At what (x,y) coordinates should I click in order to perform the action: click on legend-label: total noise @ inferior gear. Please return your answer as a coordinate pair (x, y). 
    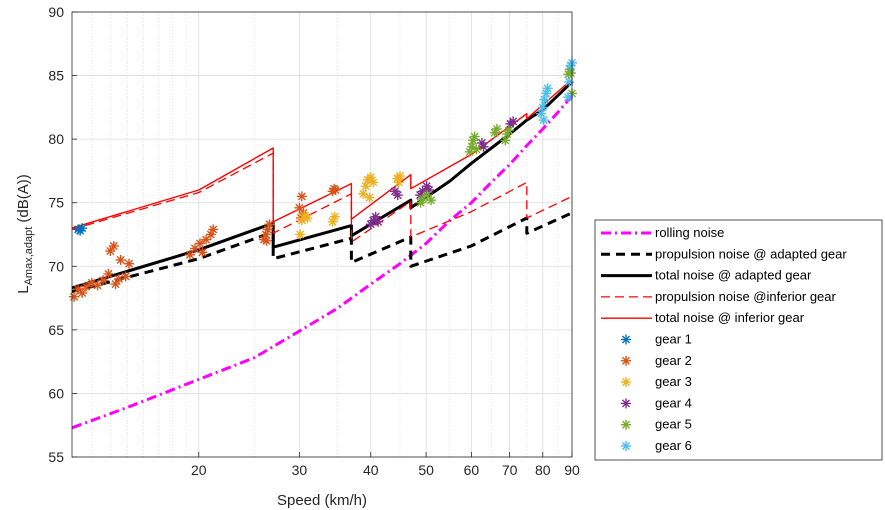
    Looking at the image, I should click on (730, 317).